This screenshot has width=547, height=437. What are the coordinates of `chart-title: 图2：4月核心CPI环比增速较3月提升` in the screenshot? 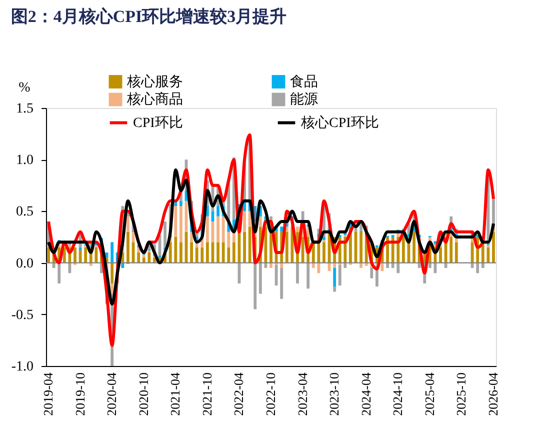 It's located at (148, 16).